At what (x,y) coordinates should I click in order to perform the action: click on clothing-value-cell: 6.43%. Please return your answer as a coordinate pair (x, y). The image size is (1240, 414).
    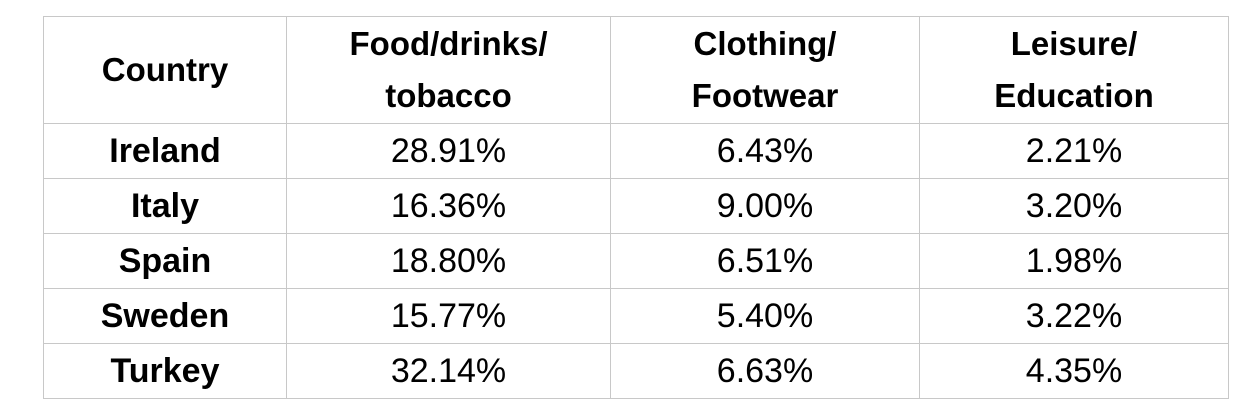
    Looking at the image, I should click on (765, 151).